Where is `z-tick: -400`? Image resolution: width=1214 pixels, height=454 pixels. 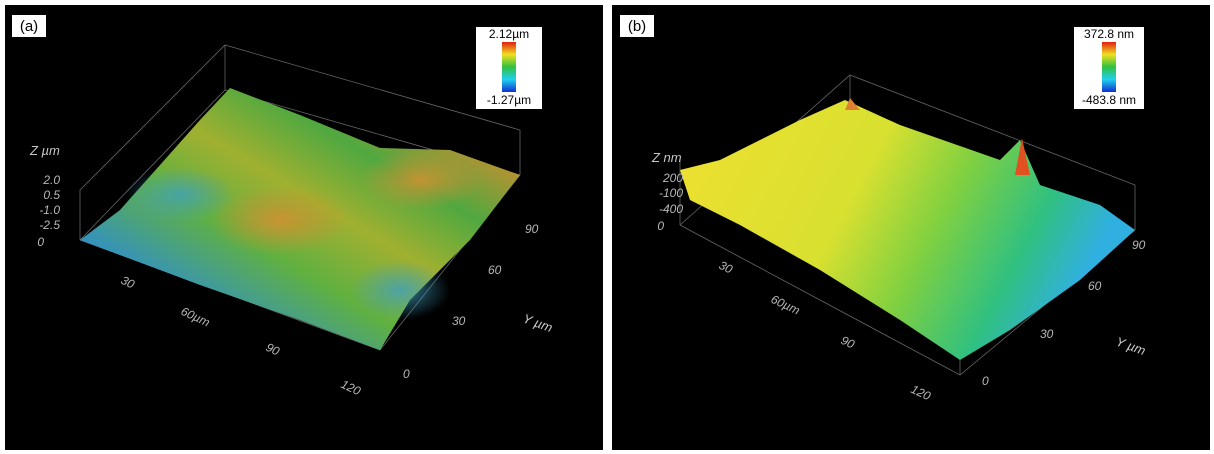 z-tick: -400 is located at coordinates (671, 209).